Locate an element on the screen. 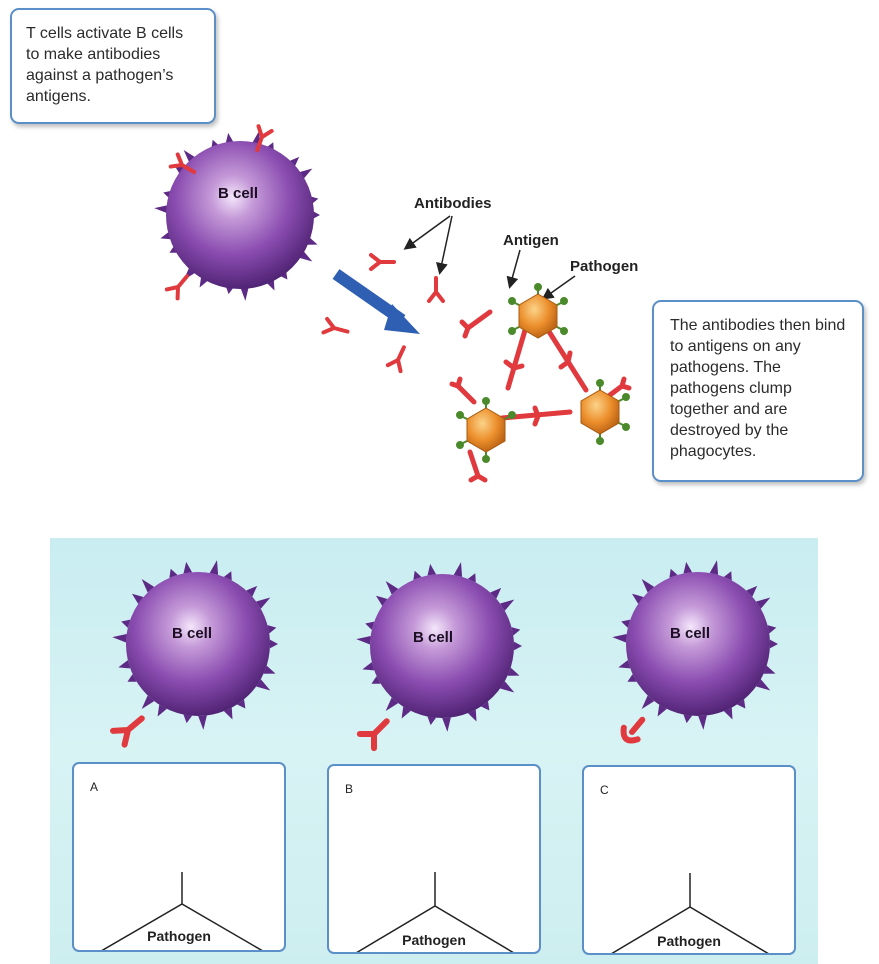  b-cell-b-label: B cell is located at coordinates (433, 637).